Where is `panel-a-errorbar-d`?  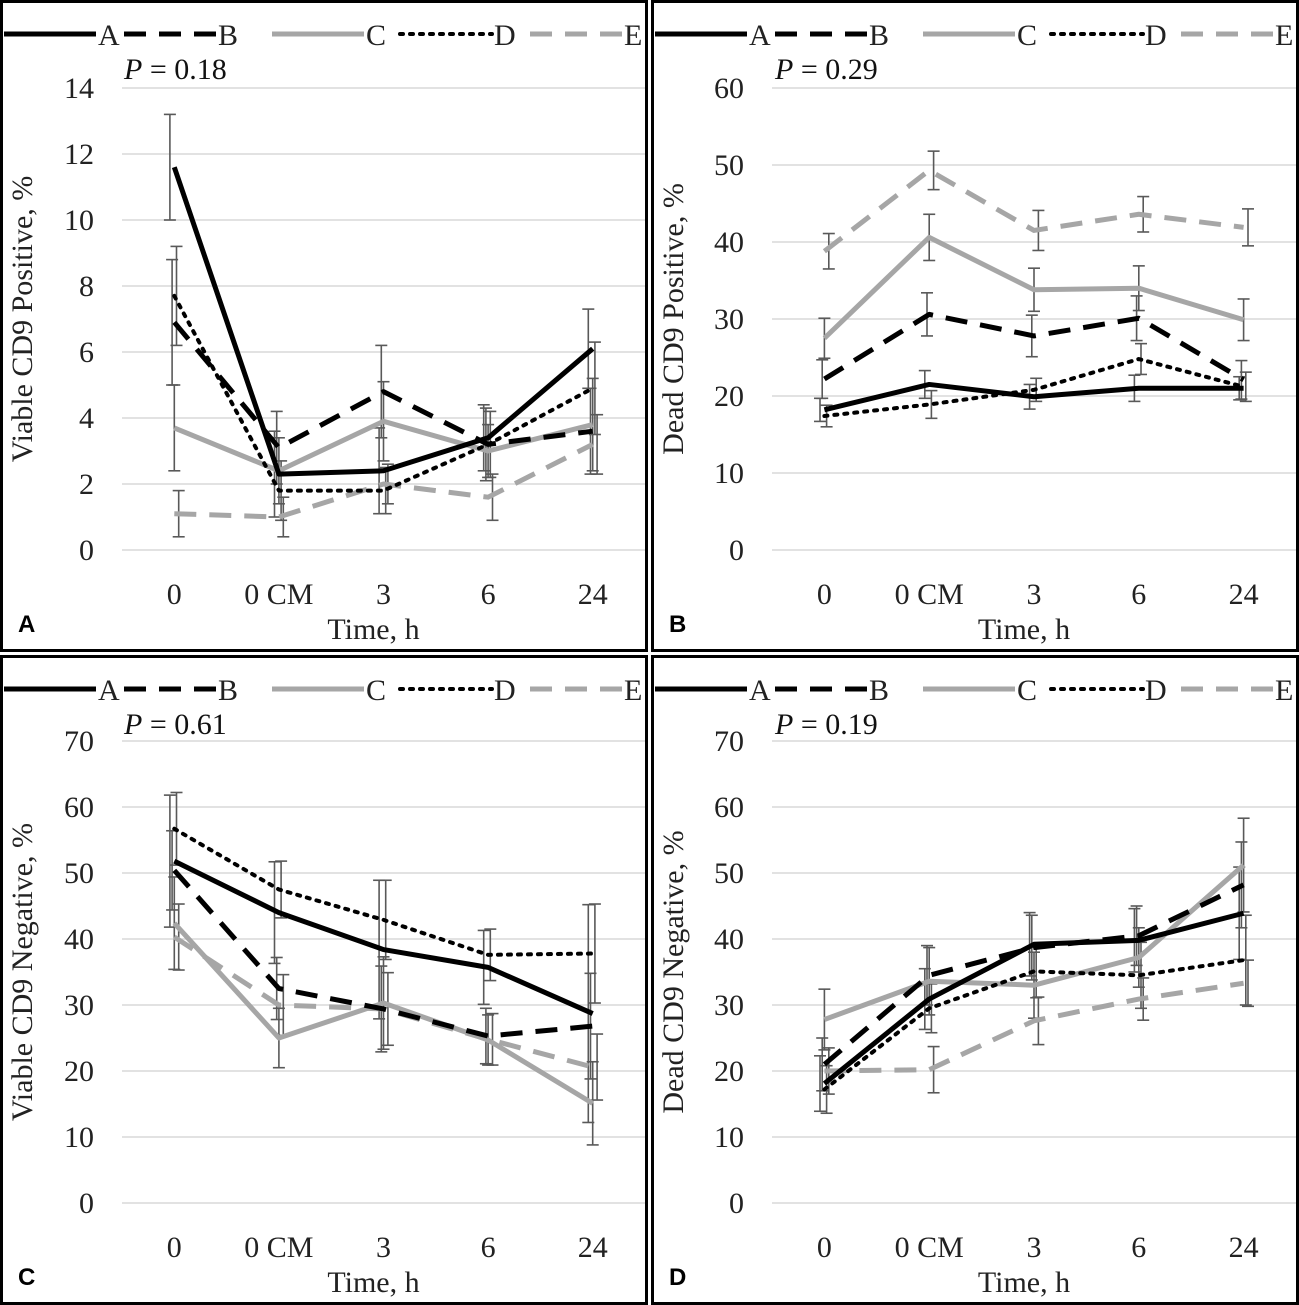 panel-a-errorbar-d is located at coordinates (594, 388).